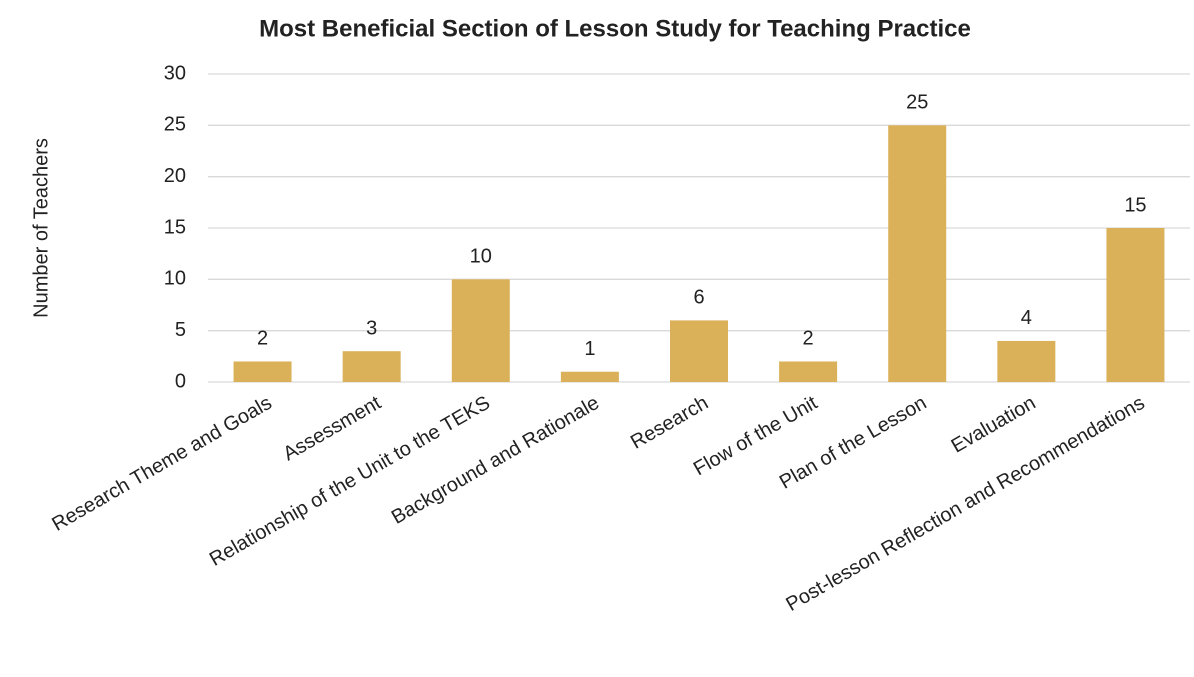 Image resolution: width=1194 pixels, height=677 pixels. What do you see at coordinates (175, 125) in the screenshot?
I see `y-tick-label: 25` at bounding box center [175, 125].